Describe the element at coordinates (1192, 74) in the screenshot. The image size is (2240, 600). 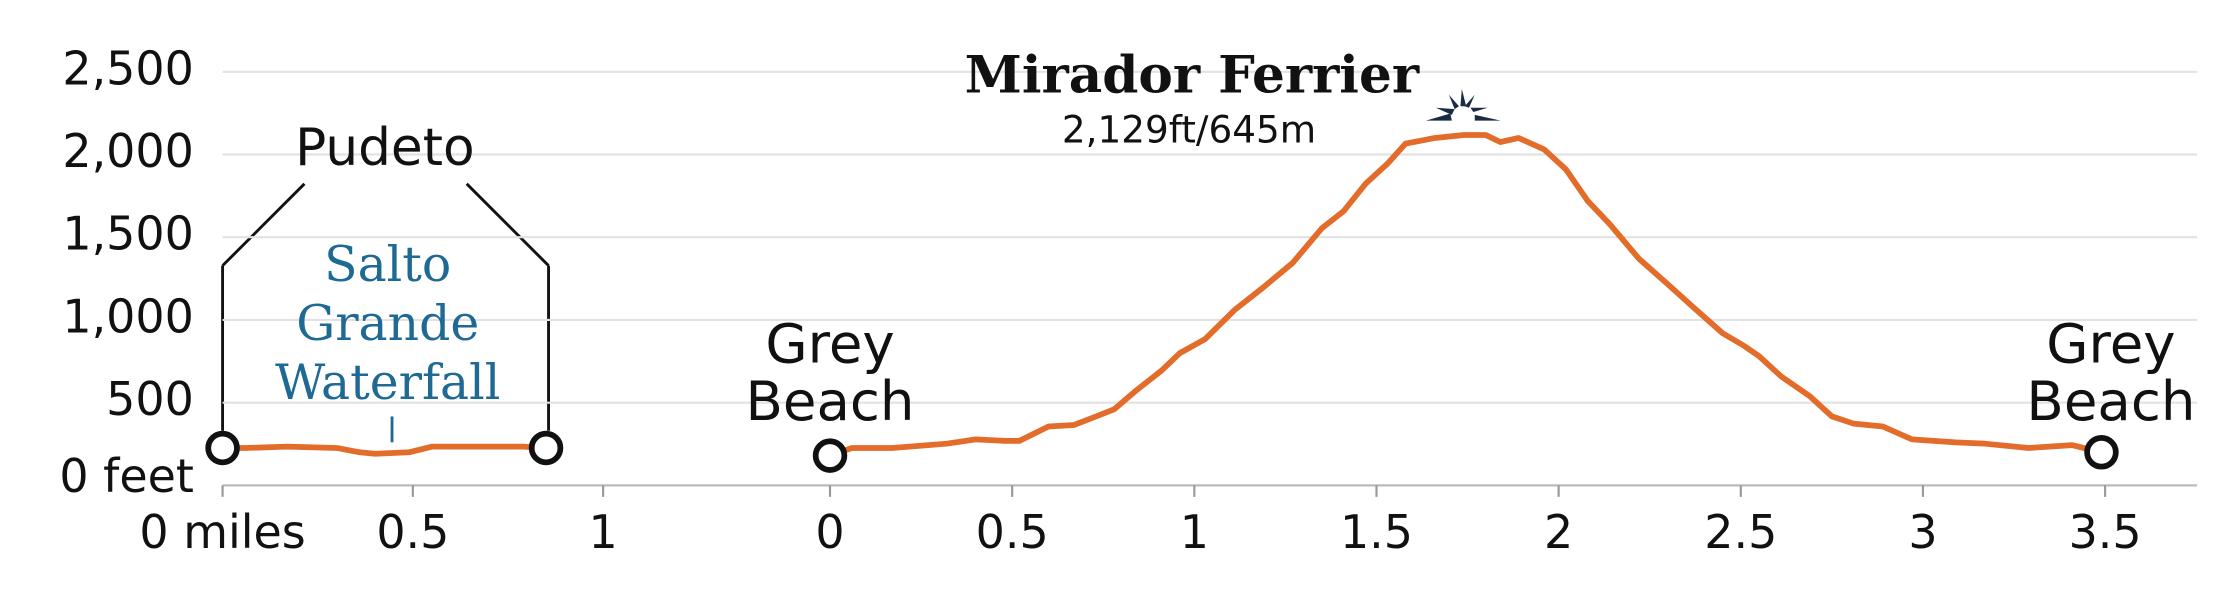
I see `annotation: Mirador Ferrier` at that location.